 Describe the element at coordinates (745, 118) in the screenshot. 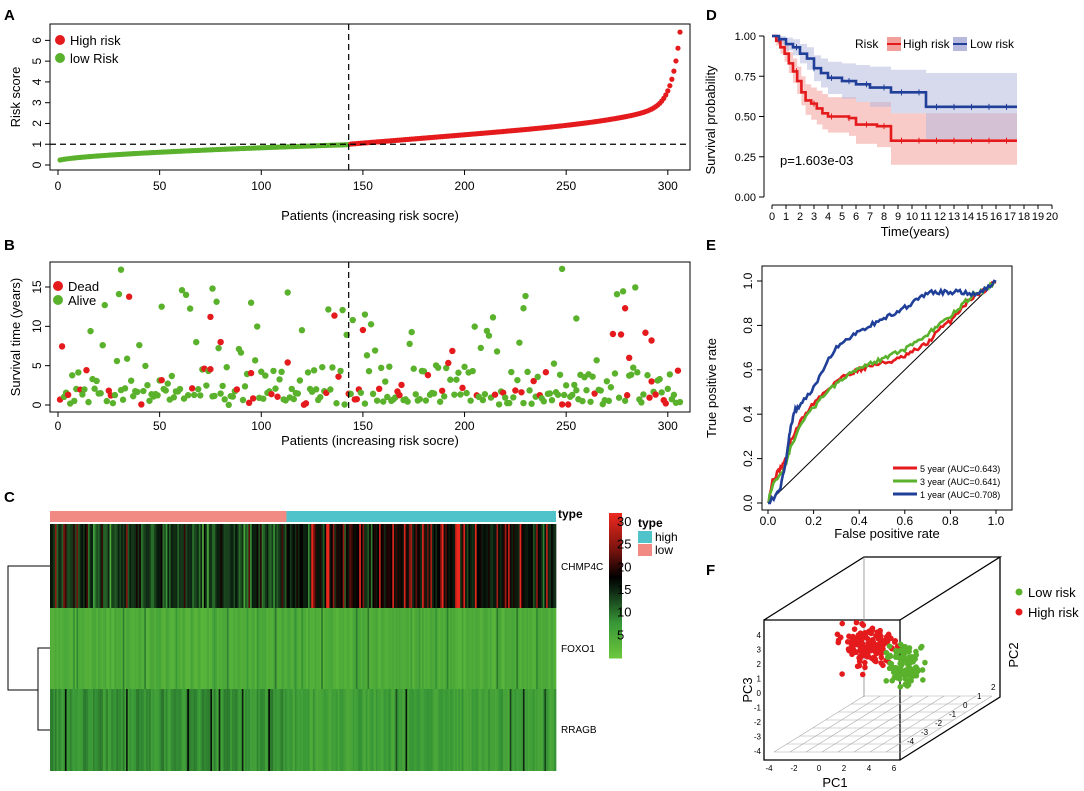

I see `km-y-tick-label: 0.50` at that location.